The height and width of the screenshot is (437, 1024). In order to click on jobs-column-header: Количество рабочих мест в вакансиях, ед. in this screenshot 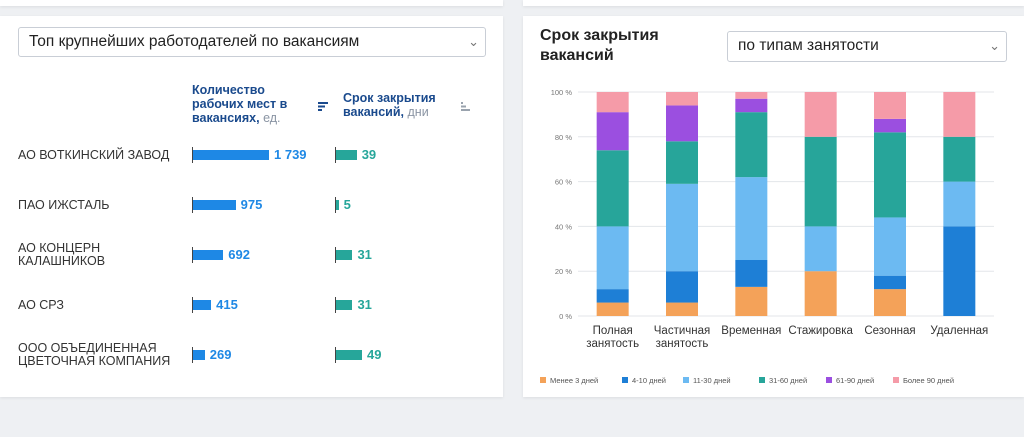, I will do `click(251, 104)`.